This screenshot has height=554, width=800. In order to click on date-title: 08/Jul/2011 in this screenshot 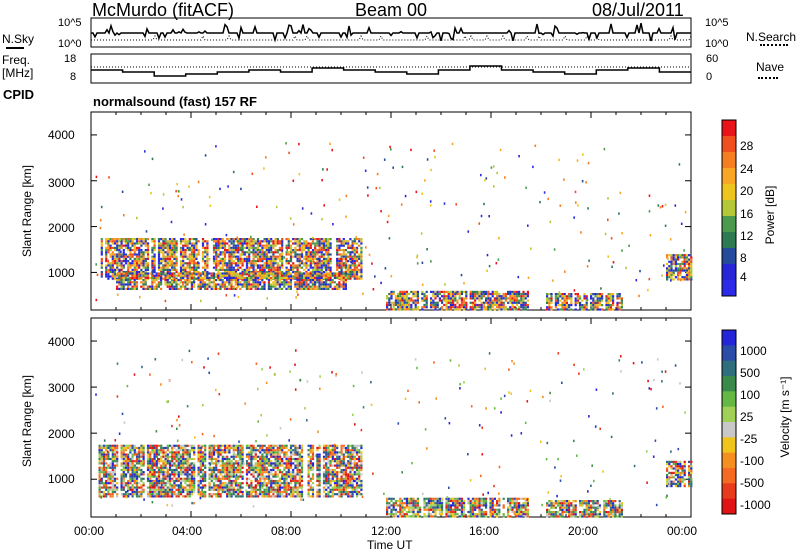, I will do `click(638, 10)`.